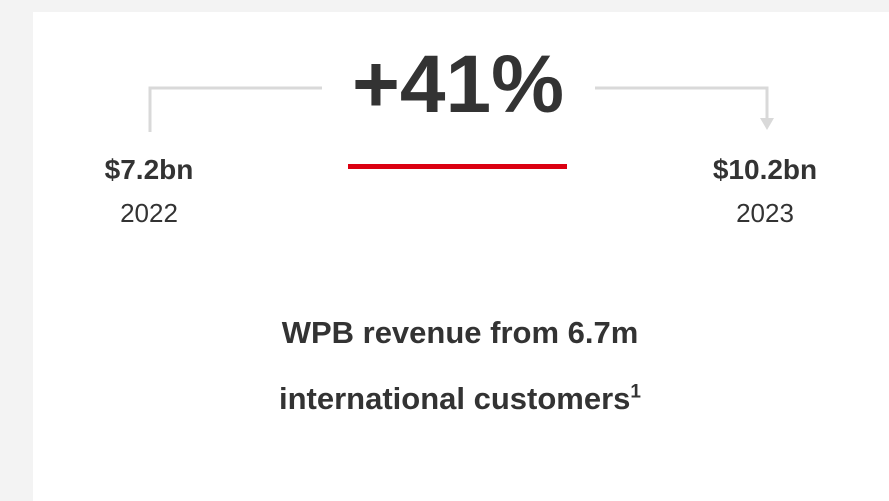 This screenshot has width=889, height=501. What do you see at coordinates (235, 109) in the screenshot?
I see `left-connector` at bounding box center [235, 109].